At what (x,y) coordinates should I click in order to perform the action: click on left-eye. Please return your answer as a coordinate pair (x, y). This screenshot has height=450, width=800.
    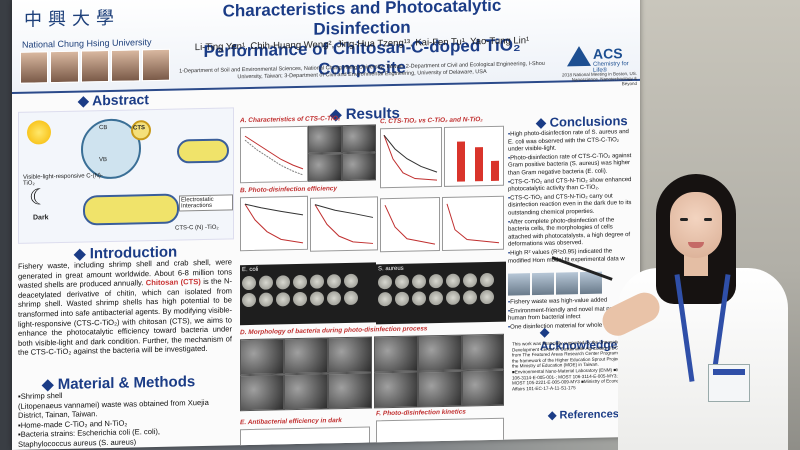
    Looking at the image, I should click on (684, 219).